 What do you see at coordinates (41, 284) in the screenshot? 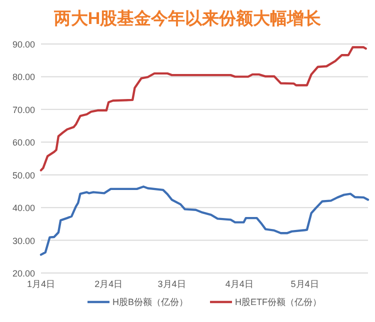
I see `x-tick-label: 1月4日` at bounding box center [41, 284].